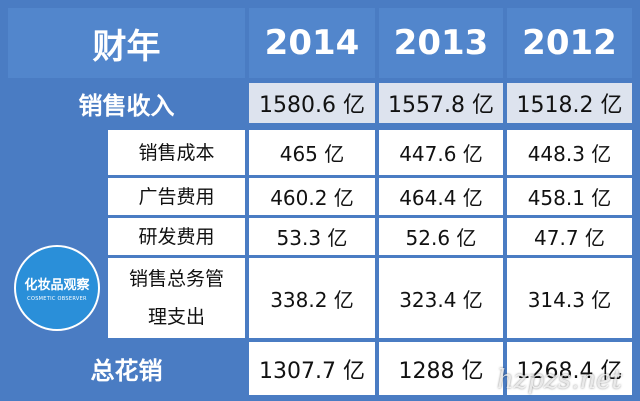  What do you see at coordinates (176, 196) in the screenshot?
I see `sub-label: 广告费用` at bounding box center [176, 196].